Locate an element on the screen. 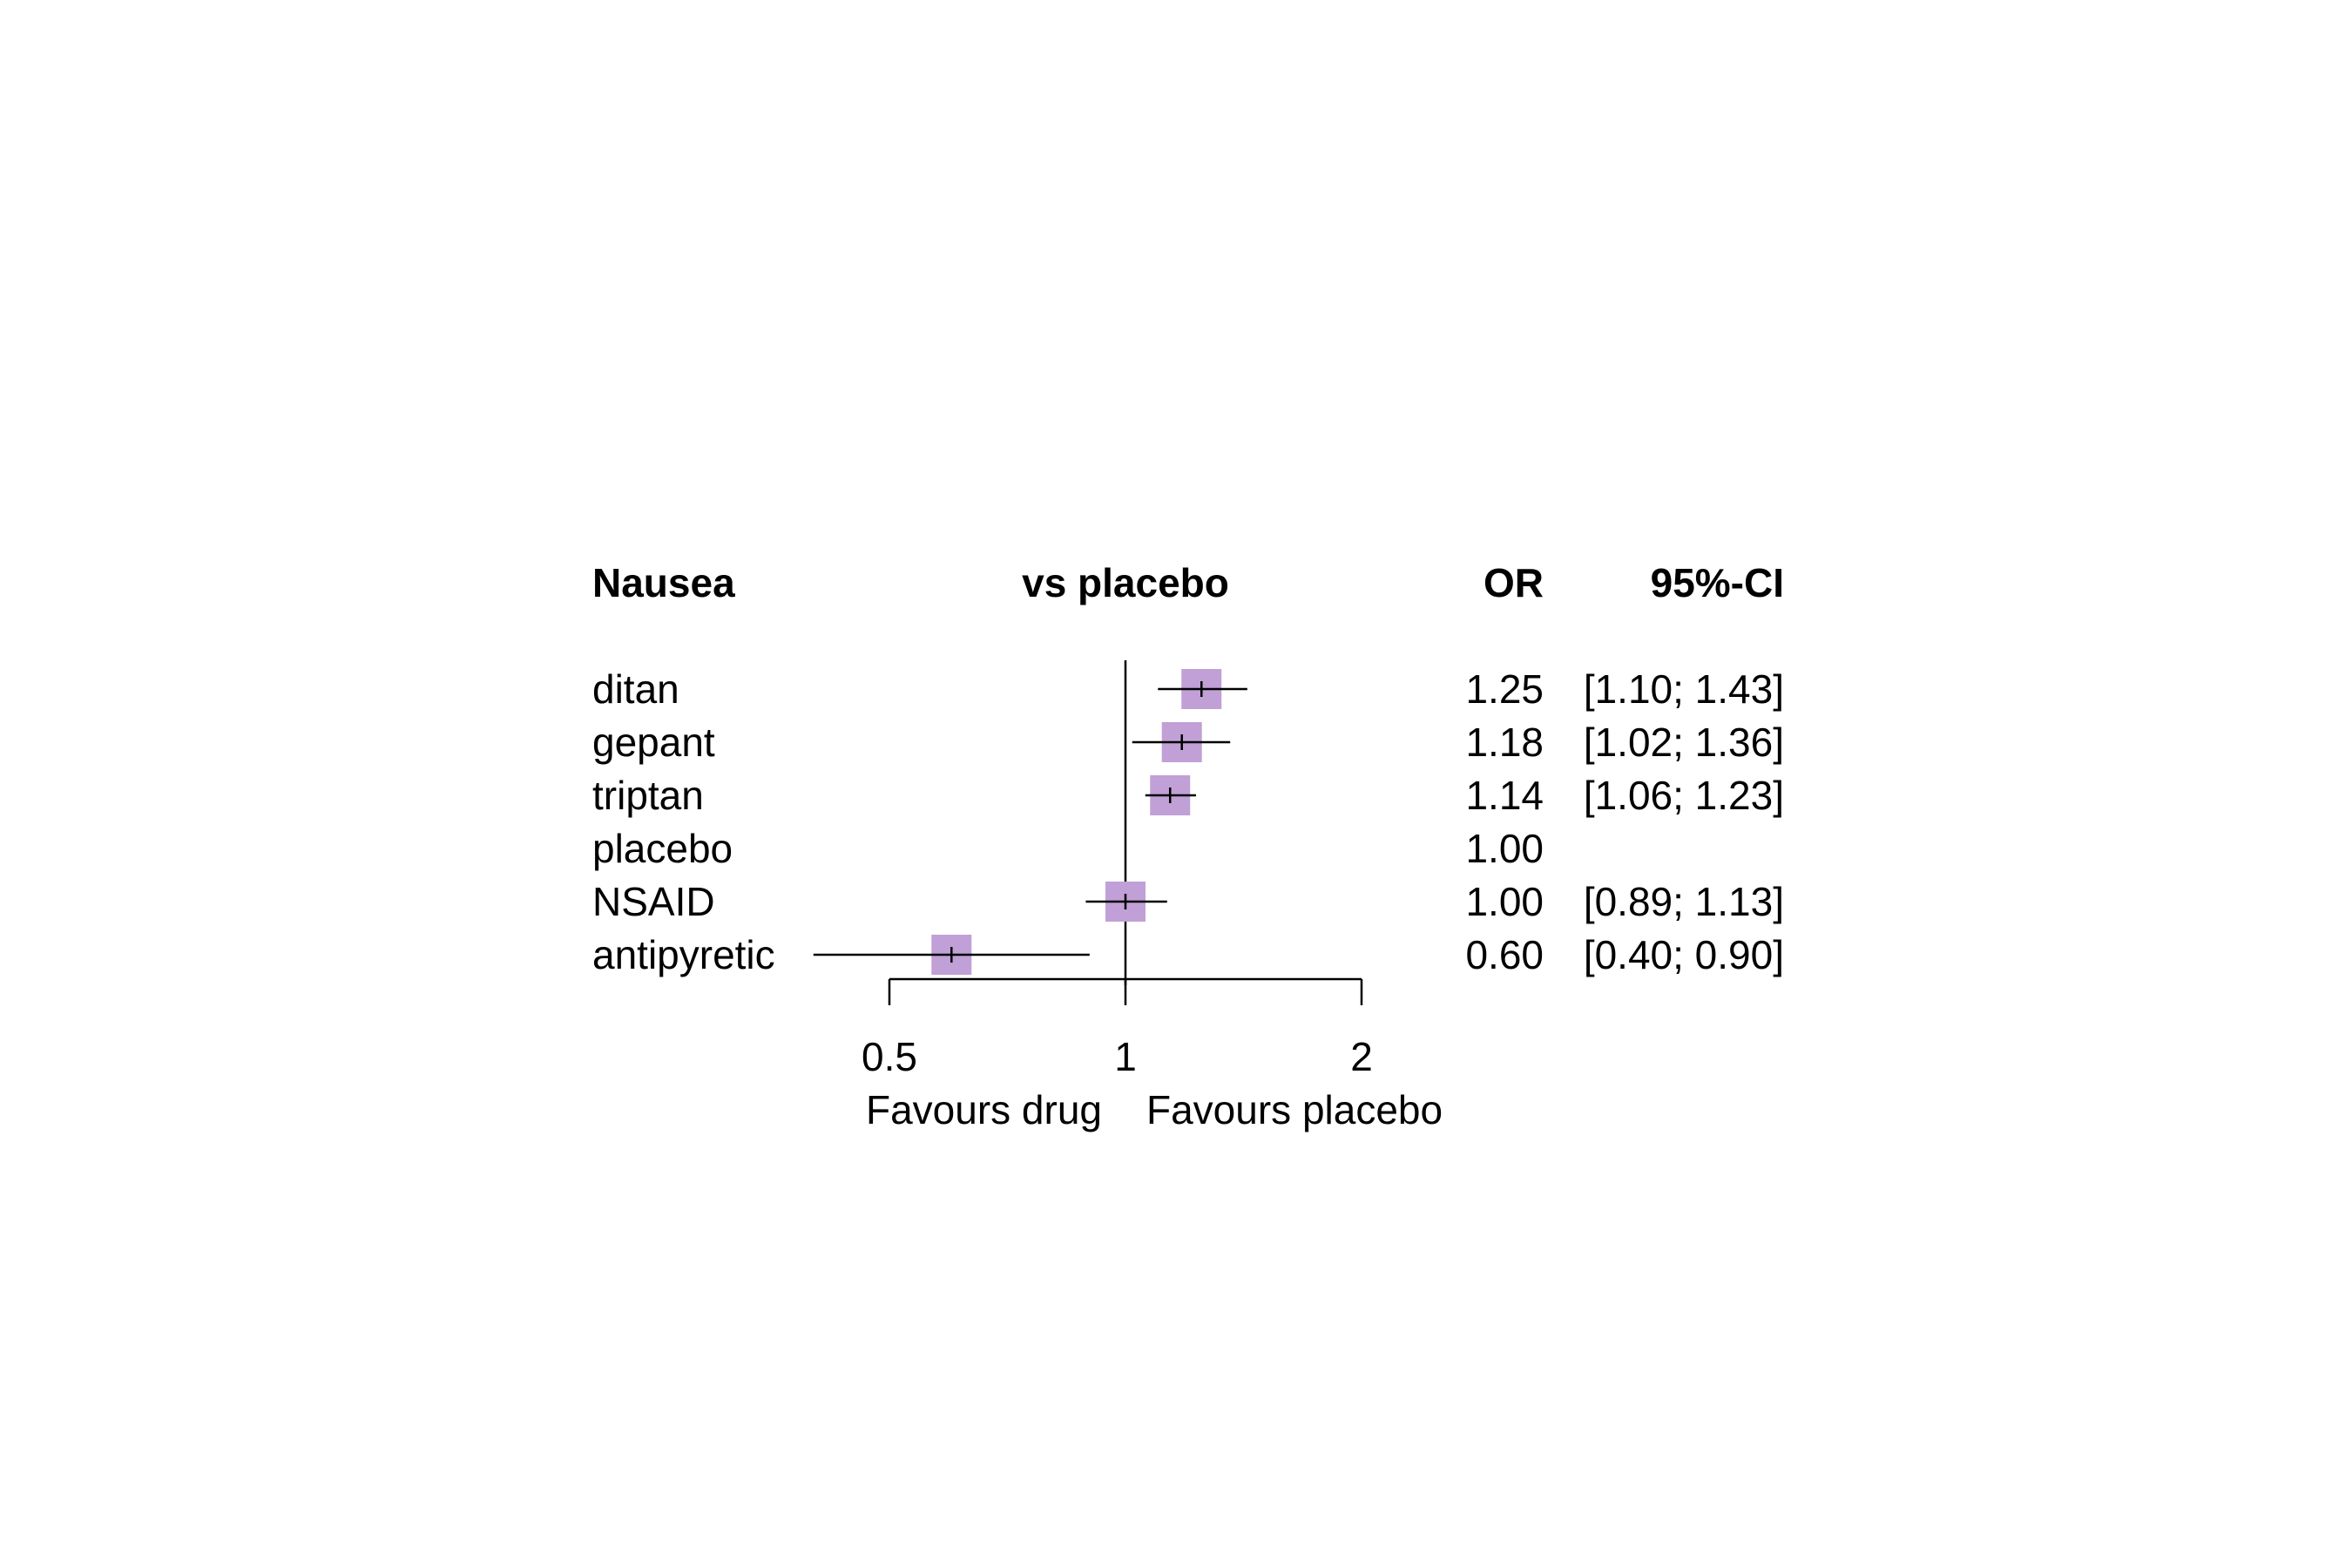 This screenshot has width=2352, height=1568. ci-value: [0.89; 1.13] is located at coordinates (1684, 901).